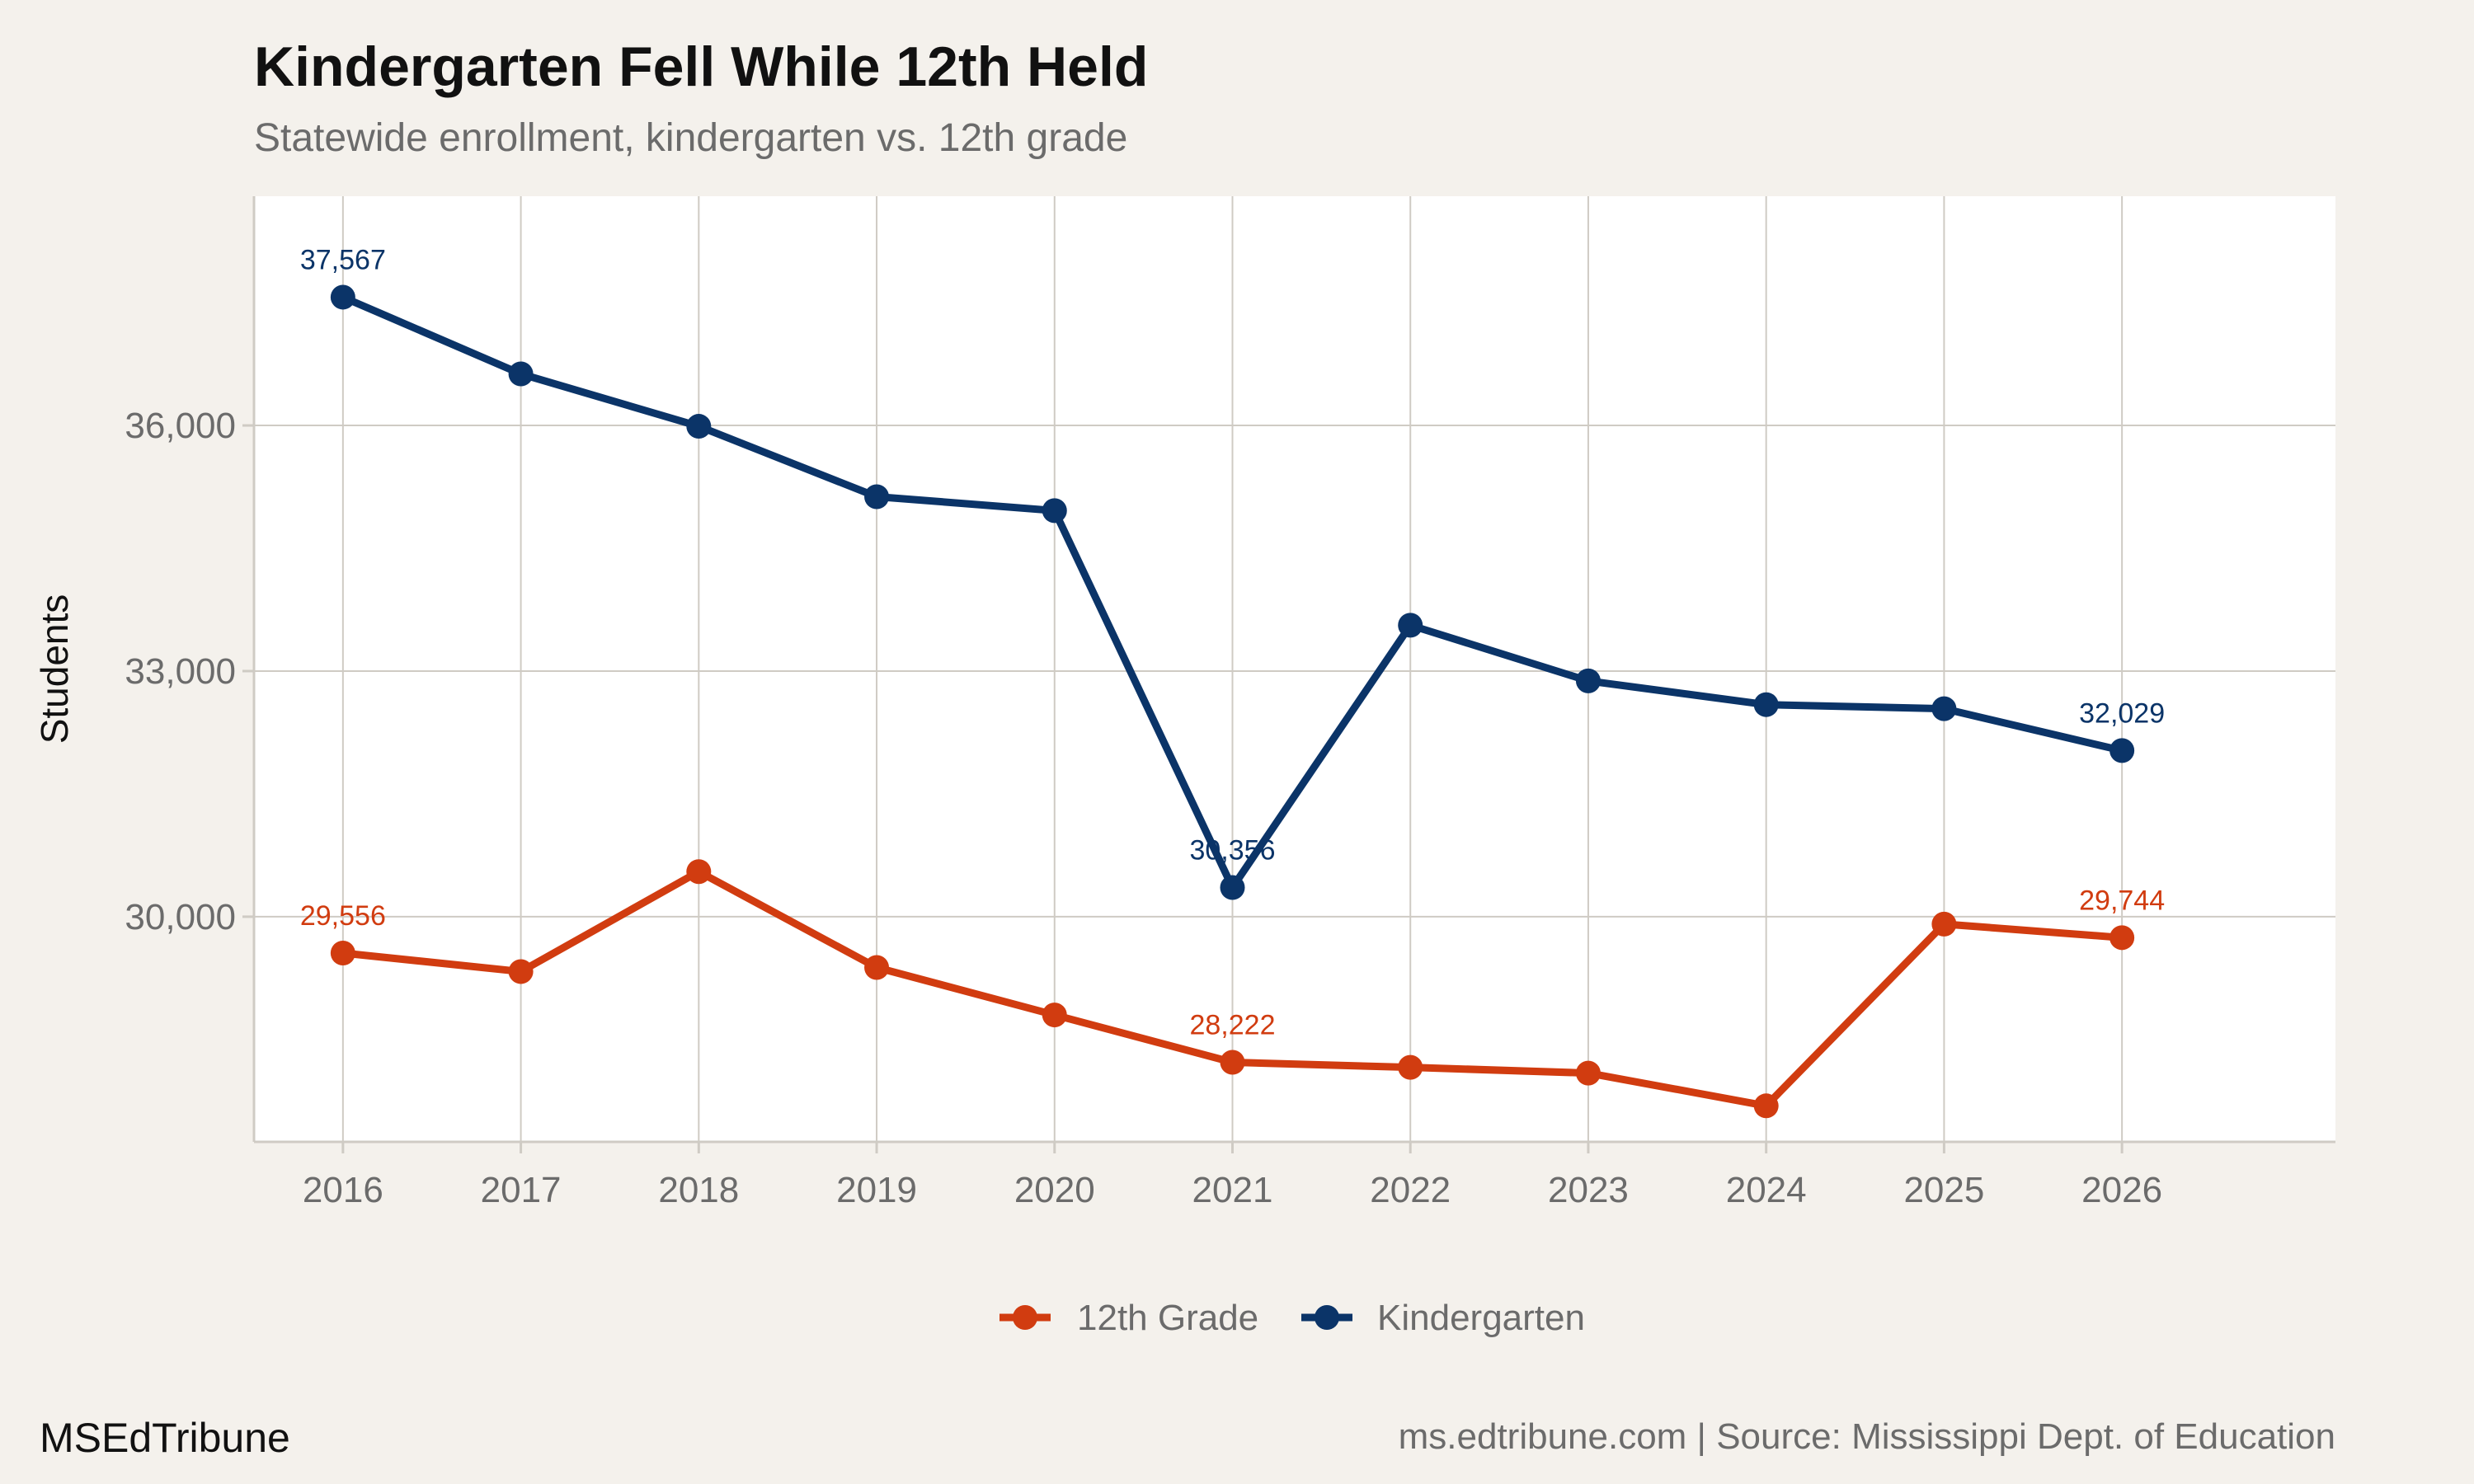  I want to click on x-tick-label: 2024, so click(1766, 1190).